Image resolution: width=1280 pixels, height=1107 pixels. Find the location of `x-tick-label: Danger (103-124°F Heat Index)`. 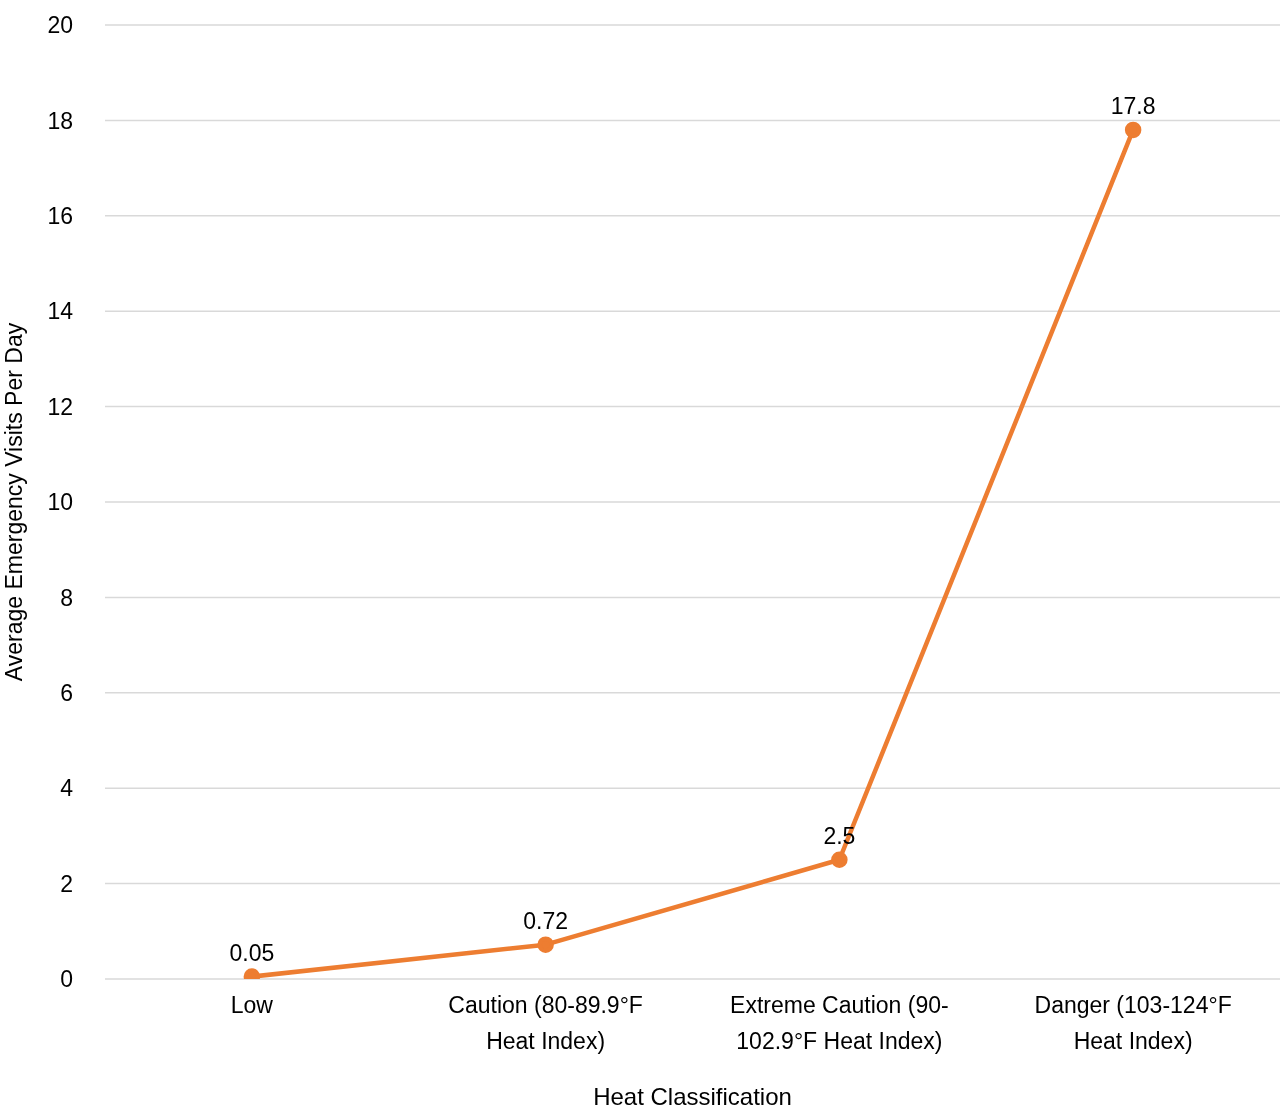

x-tick-label: Danger (103-124°F Heat Index) is located at coordinates (1133, 1023).